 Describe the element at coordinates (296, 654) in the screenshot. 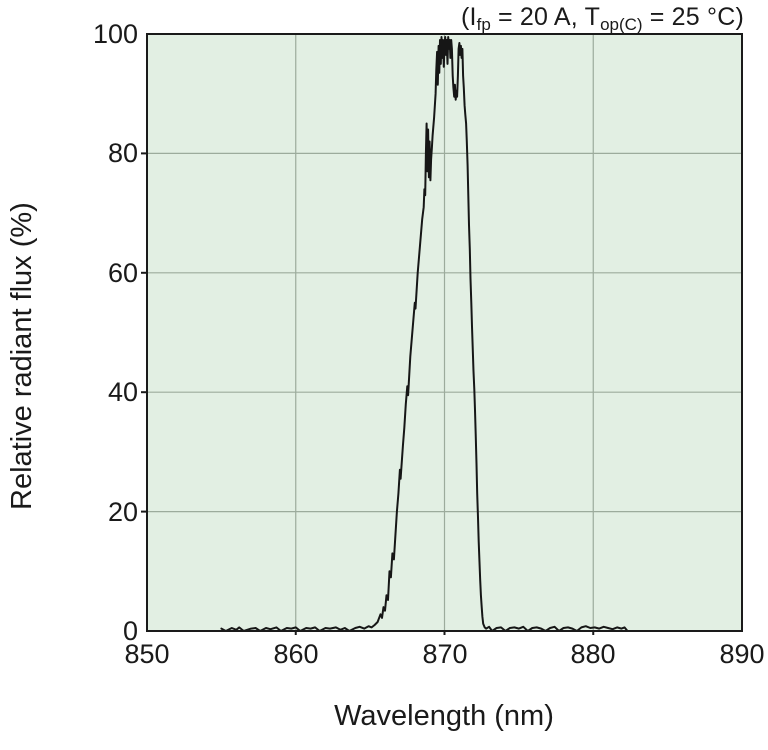

I see `x-tick-label-860: 860` at that location.